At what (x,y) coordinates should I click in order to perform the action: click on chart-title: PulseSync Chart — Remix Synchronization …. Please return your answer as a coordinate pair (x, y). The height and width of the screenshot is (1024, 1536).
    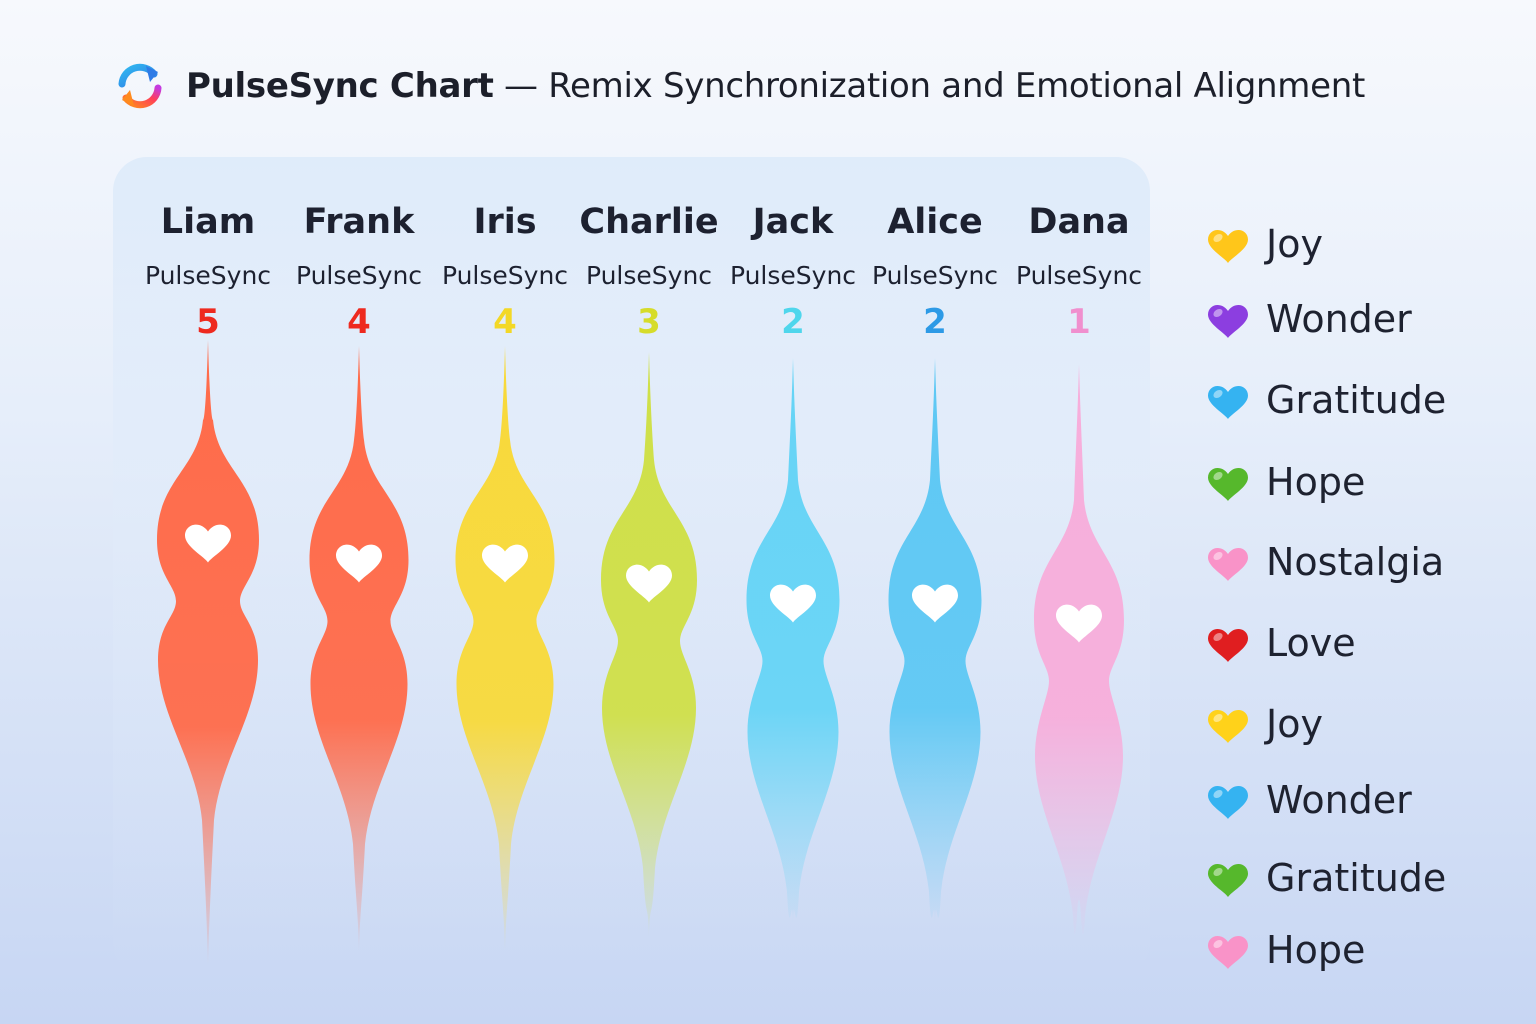
    Looking at the image, I should click on (775, 86).